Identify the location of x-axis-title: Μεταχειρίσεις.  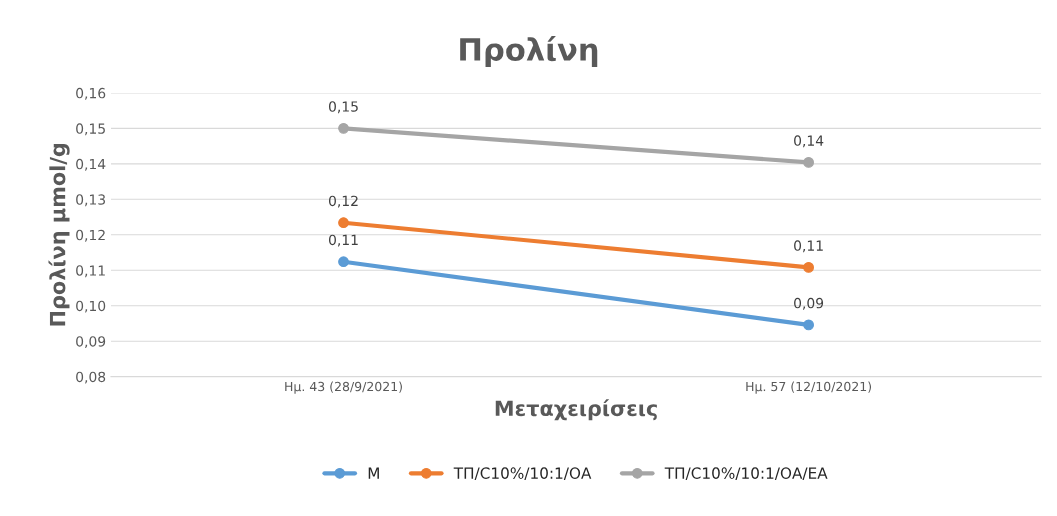
(576, 410).